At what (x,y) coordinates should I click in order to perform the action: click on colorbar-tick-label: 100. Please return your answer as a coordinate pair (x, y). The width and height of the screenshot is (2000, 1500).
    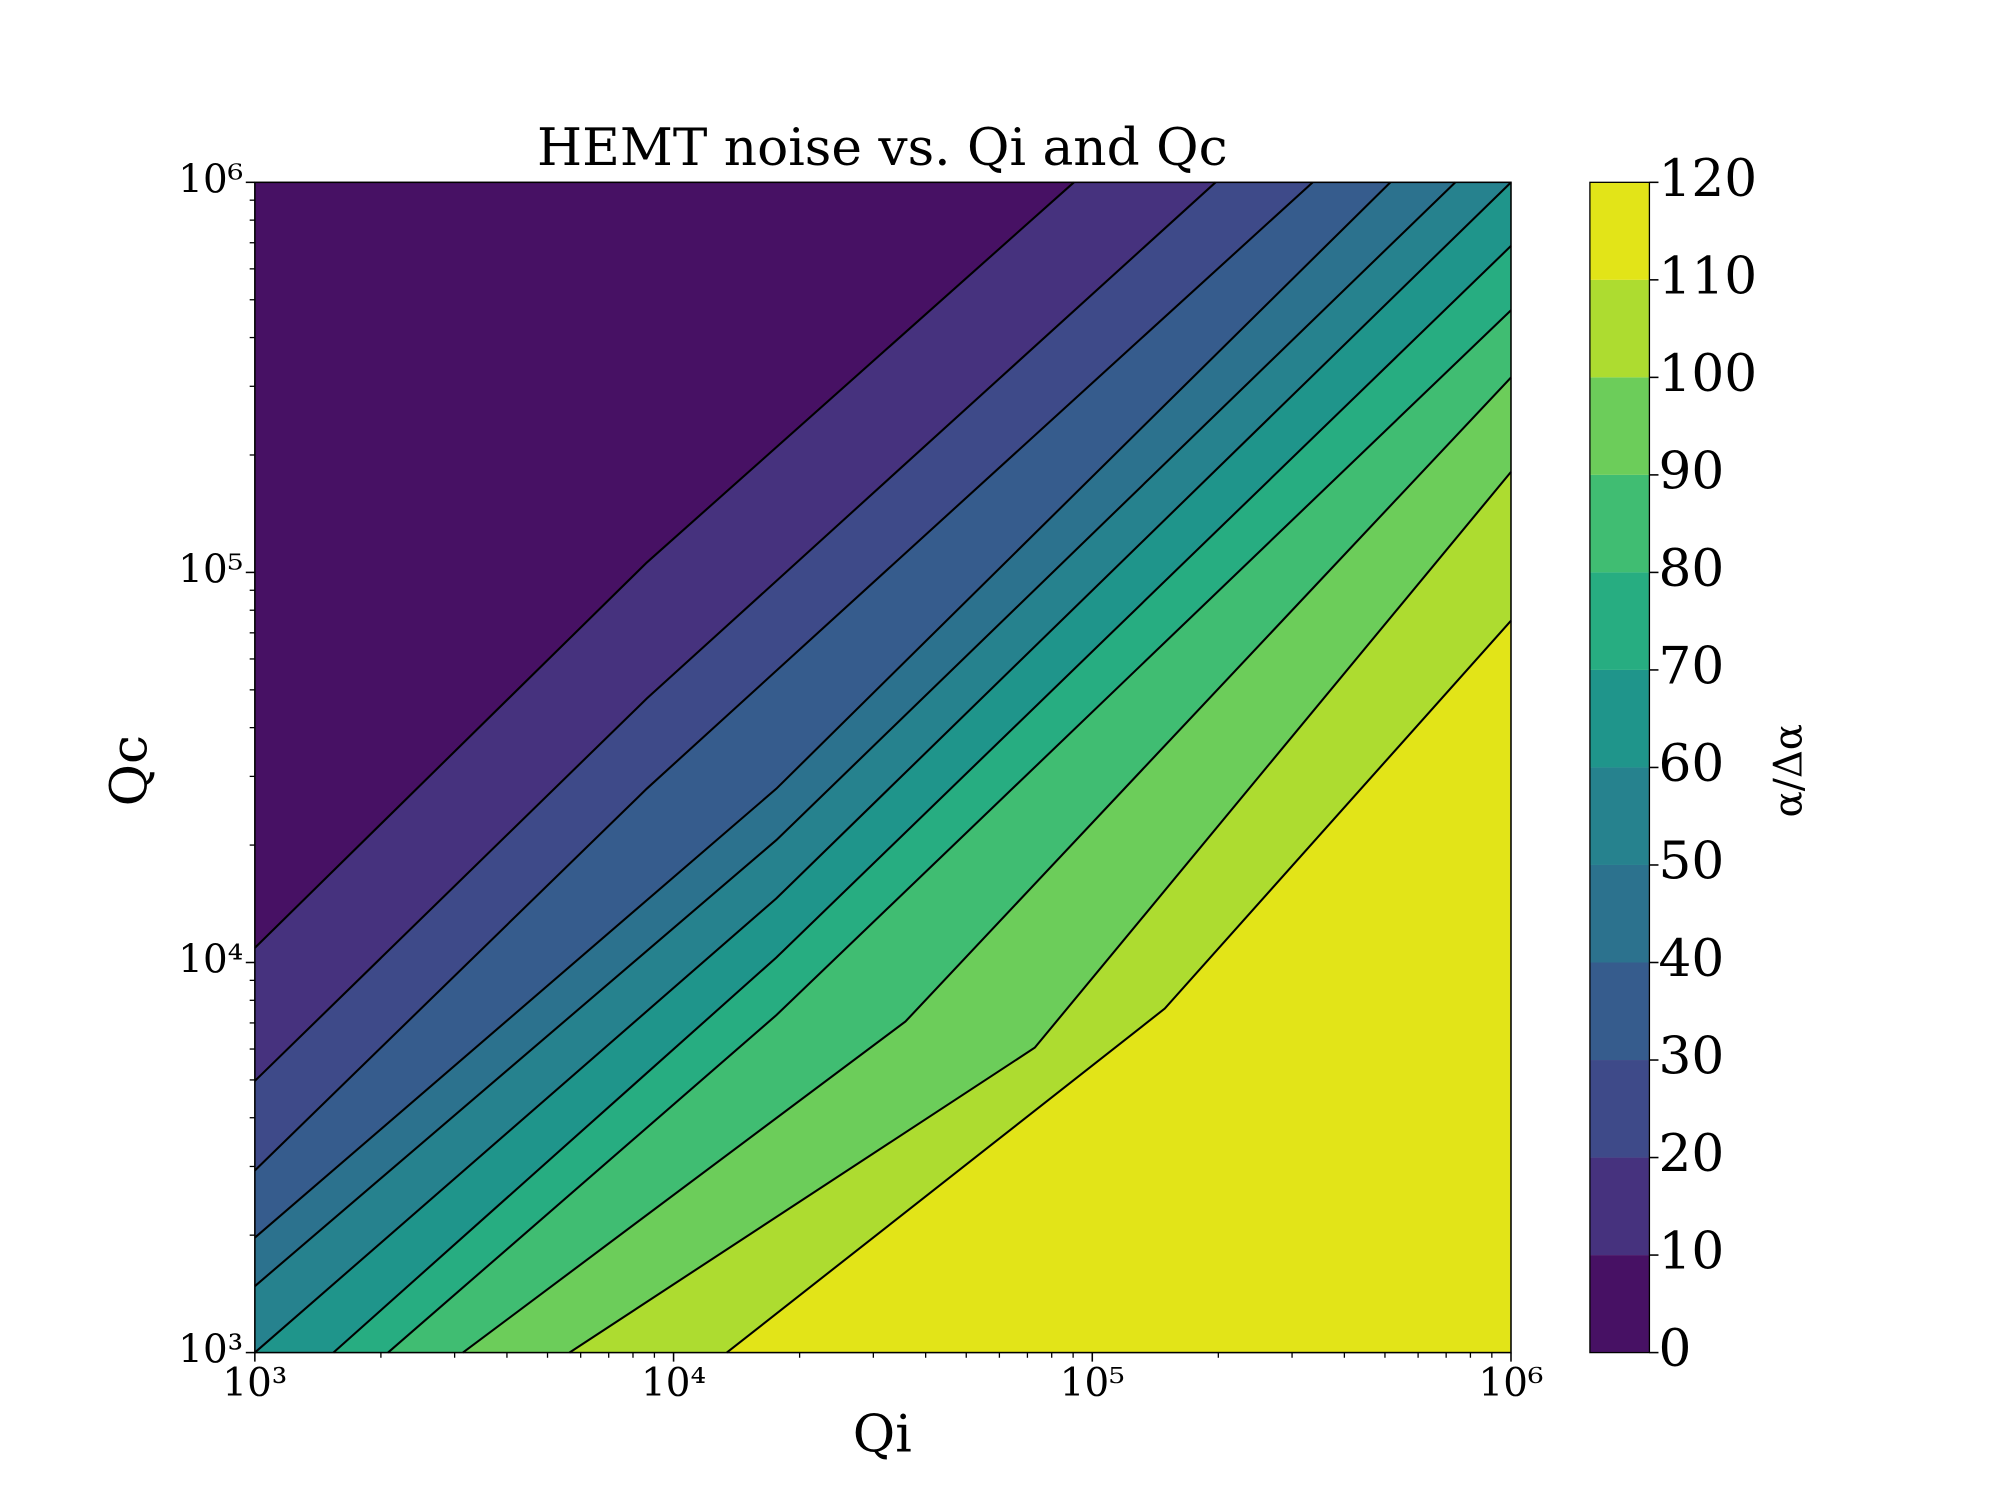
    Looking at the image, I should click on (1707, 374).